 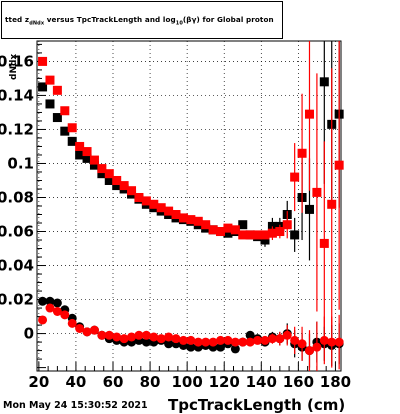 What do you see at coordinates (257, 405) in the screenshot?
I see `x-axis-label: TpcTrackLength (cm)` at bounding box center [257, 405].